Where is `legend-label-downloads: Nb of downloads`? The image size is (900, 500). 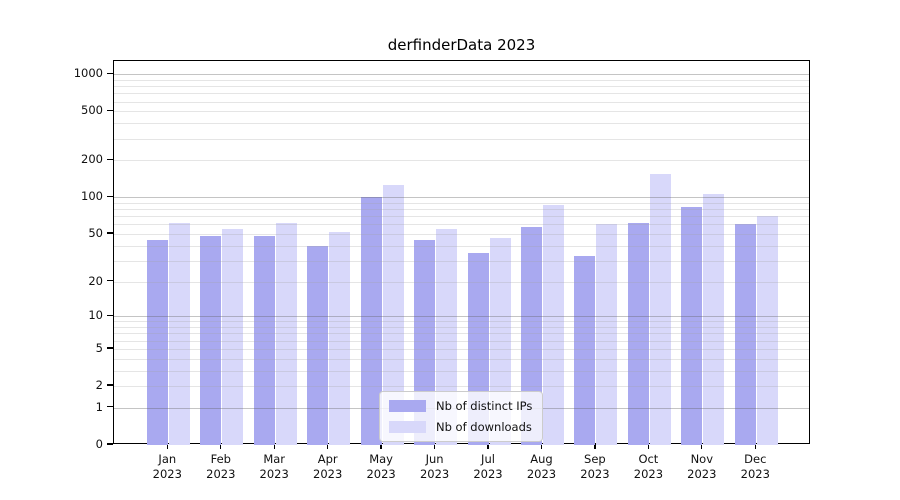
legend-label-downloads: Nb of downloads is located at coordinates (484, 427).